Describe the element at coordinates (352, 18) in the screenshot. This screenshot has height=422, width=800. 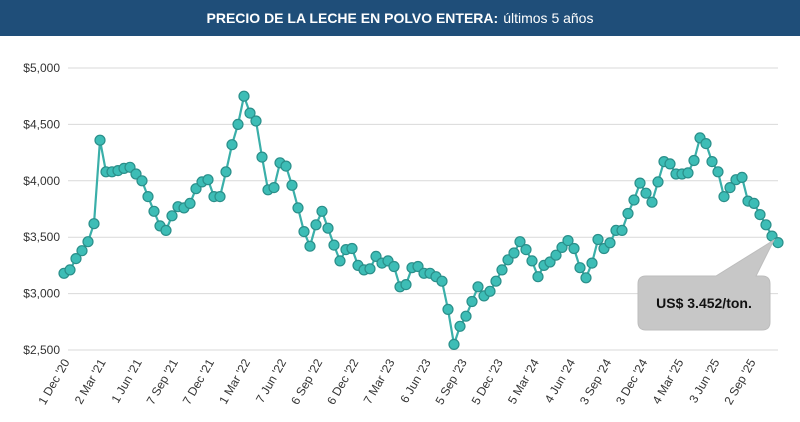
I see `chart-title-main: PRECIO DE LA LECHE EN POLVO ENTERA:` at that location.